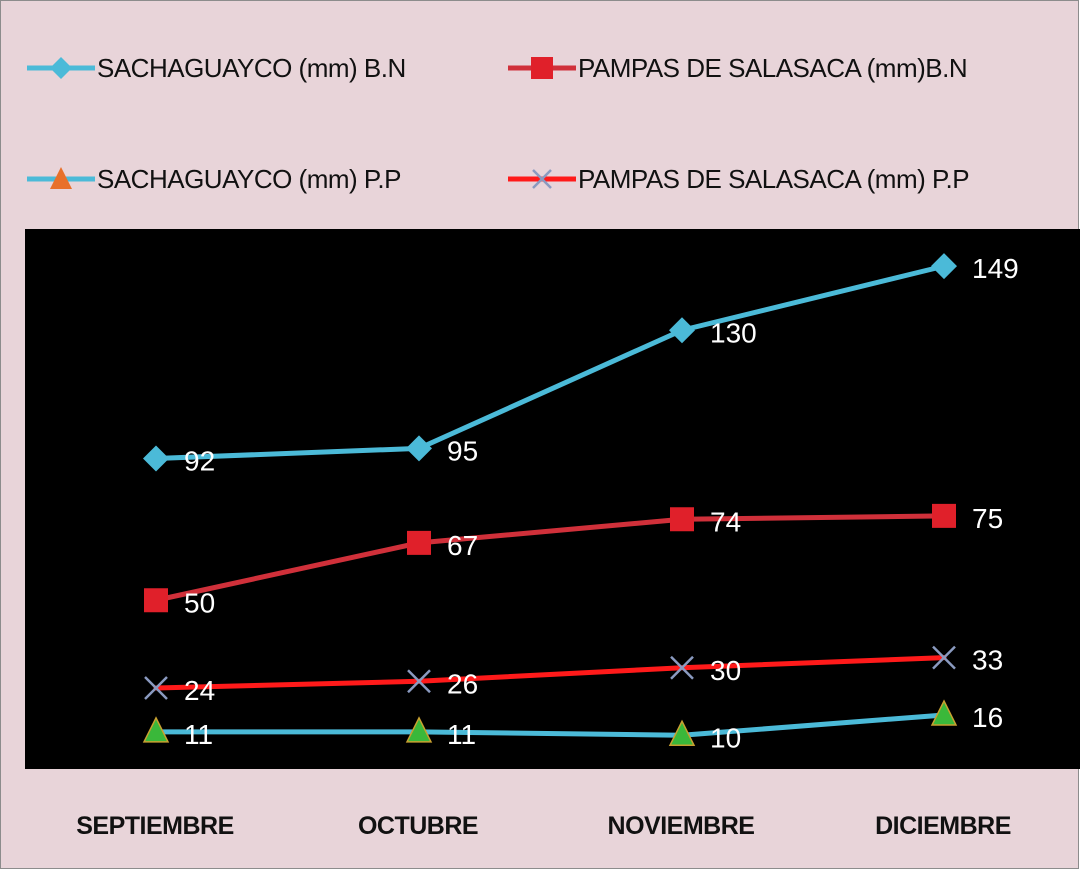  Describe the element at coordinates (987, 660) in the screenshot. I see `data-label: 33` at that location.